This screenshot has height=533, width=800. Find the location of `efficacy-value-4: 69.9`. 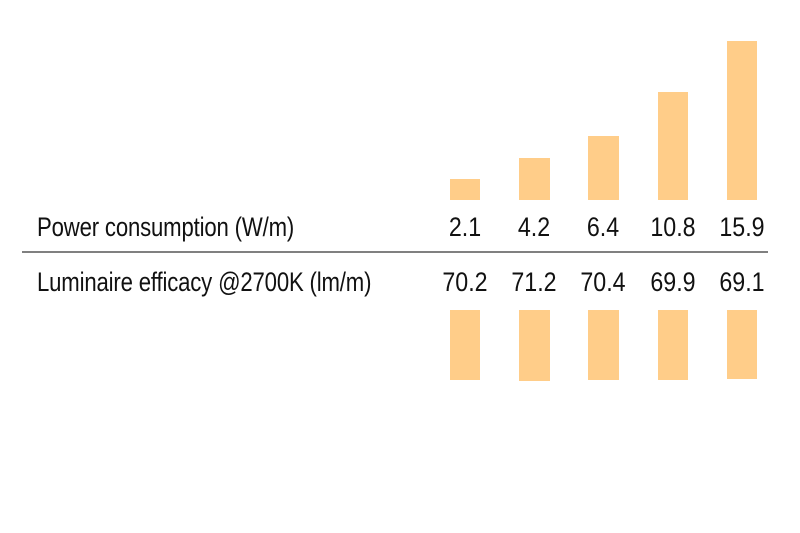

efficacy-value-4: 69.9 is located at coordinates (673, 282).